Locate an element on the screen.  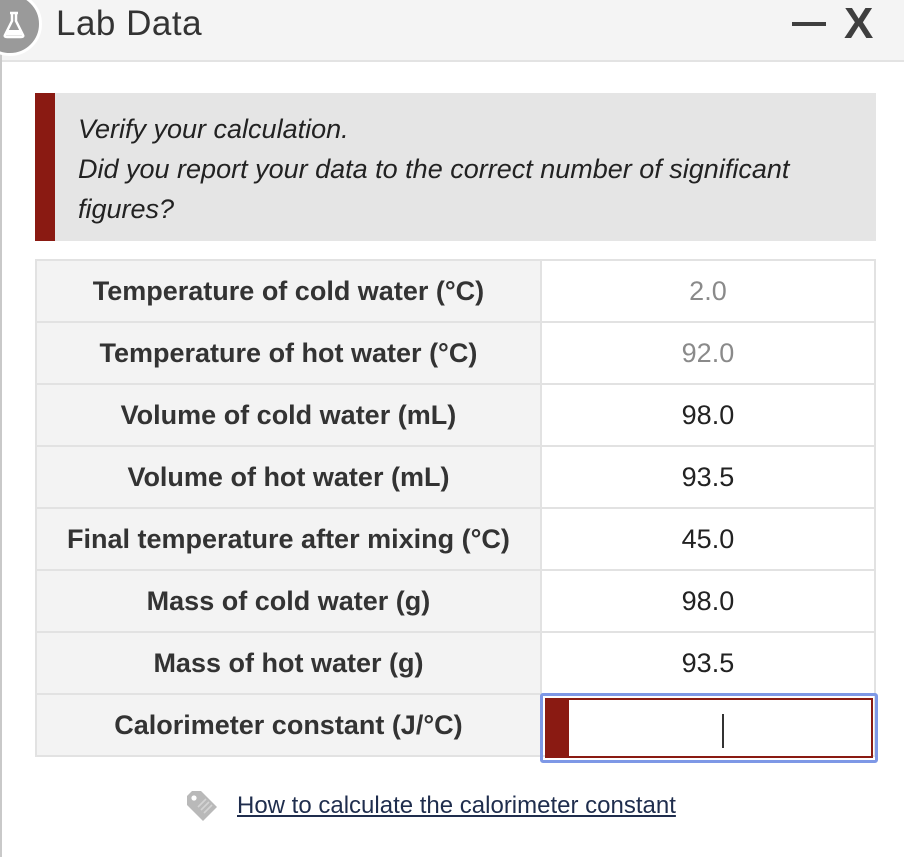
close-button: X is located at coordinates (859, 24).